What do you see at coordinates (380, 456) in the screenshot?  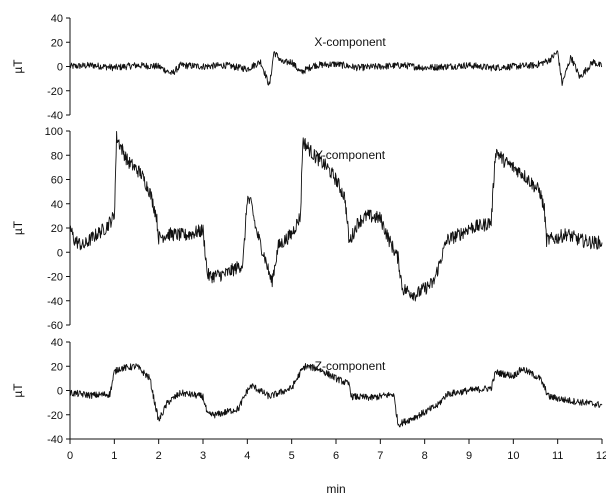 I see `x-tick-label: 7` at bounding box center [380, 456].